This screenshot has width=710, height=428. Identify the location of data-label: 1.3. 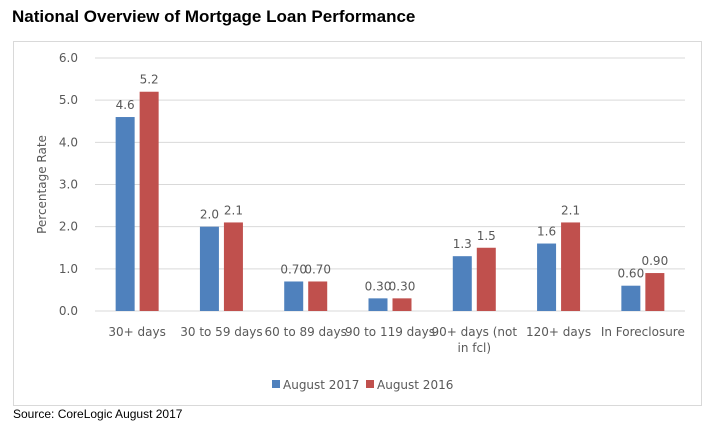
(462, 244).